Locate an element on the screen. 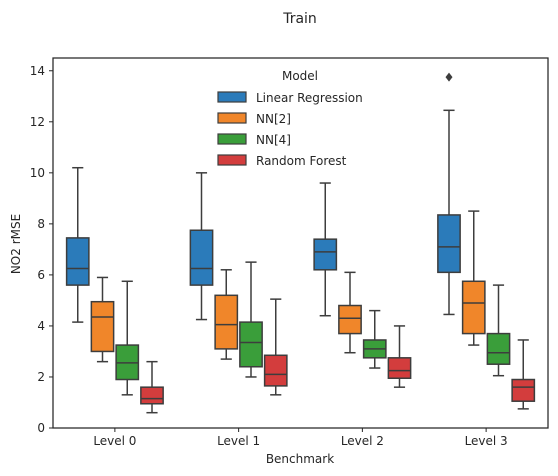  y-tick-label: 12 is located at coordinates (37, 122).